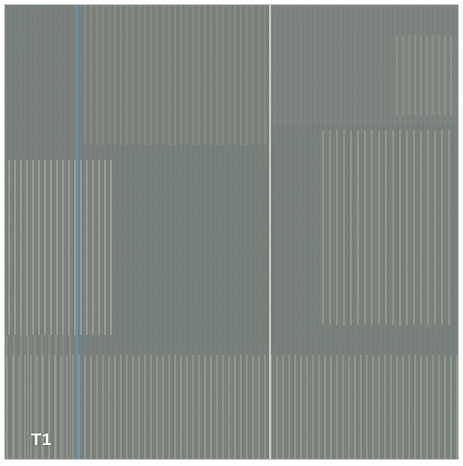 Image resolution: width=463 pixels, height=466 pixels. What do you see at coordinates (195, 245) in the screenshot?
I see `shade-block-center` at bounding box center [195, 245].